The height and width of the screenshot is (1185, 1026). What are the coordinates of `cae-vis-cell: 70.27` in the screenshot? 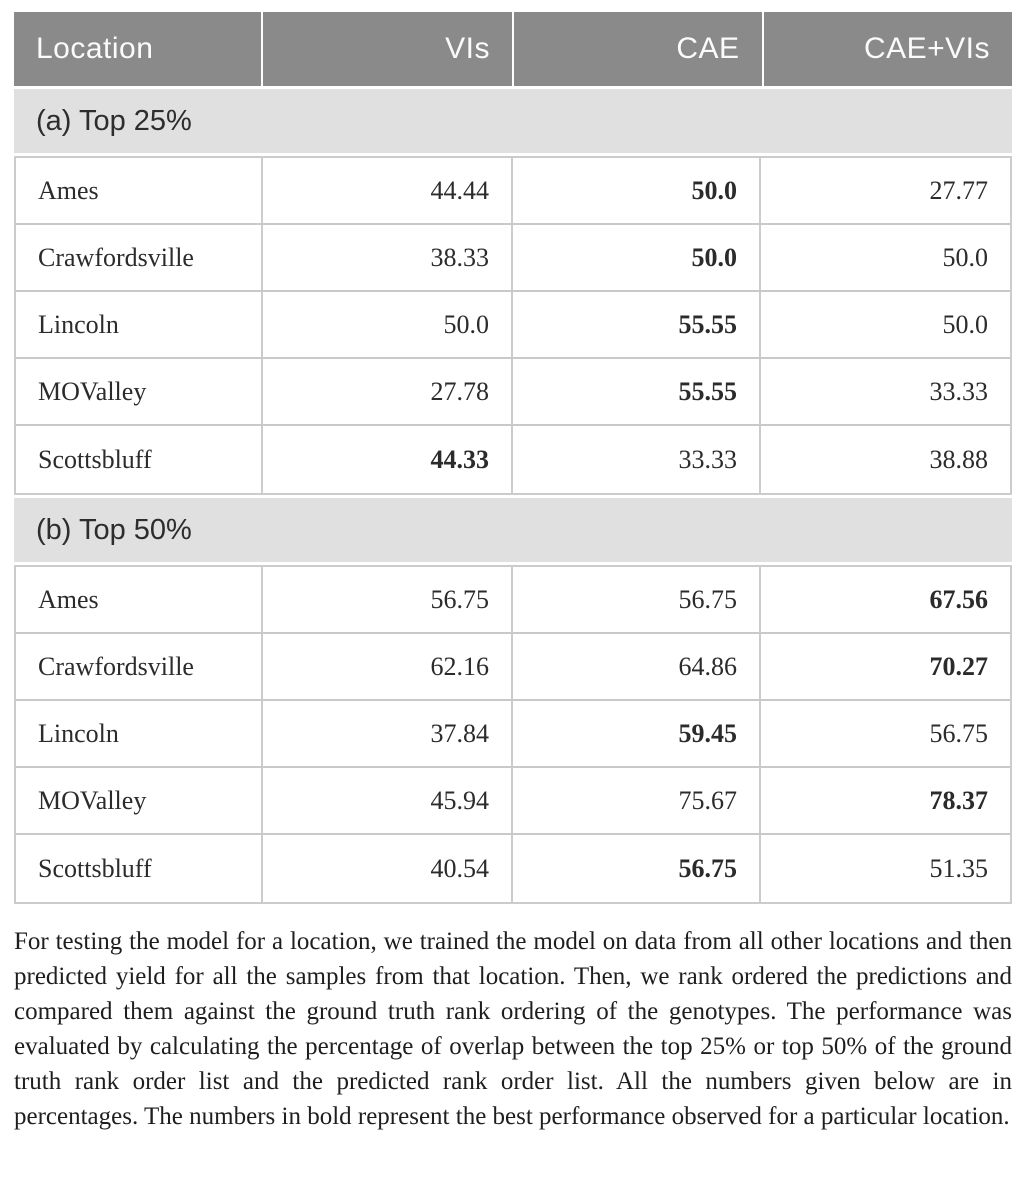 It's located at (885, 666).